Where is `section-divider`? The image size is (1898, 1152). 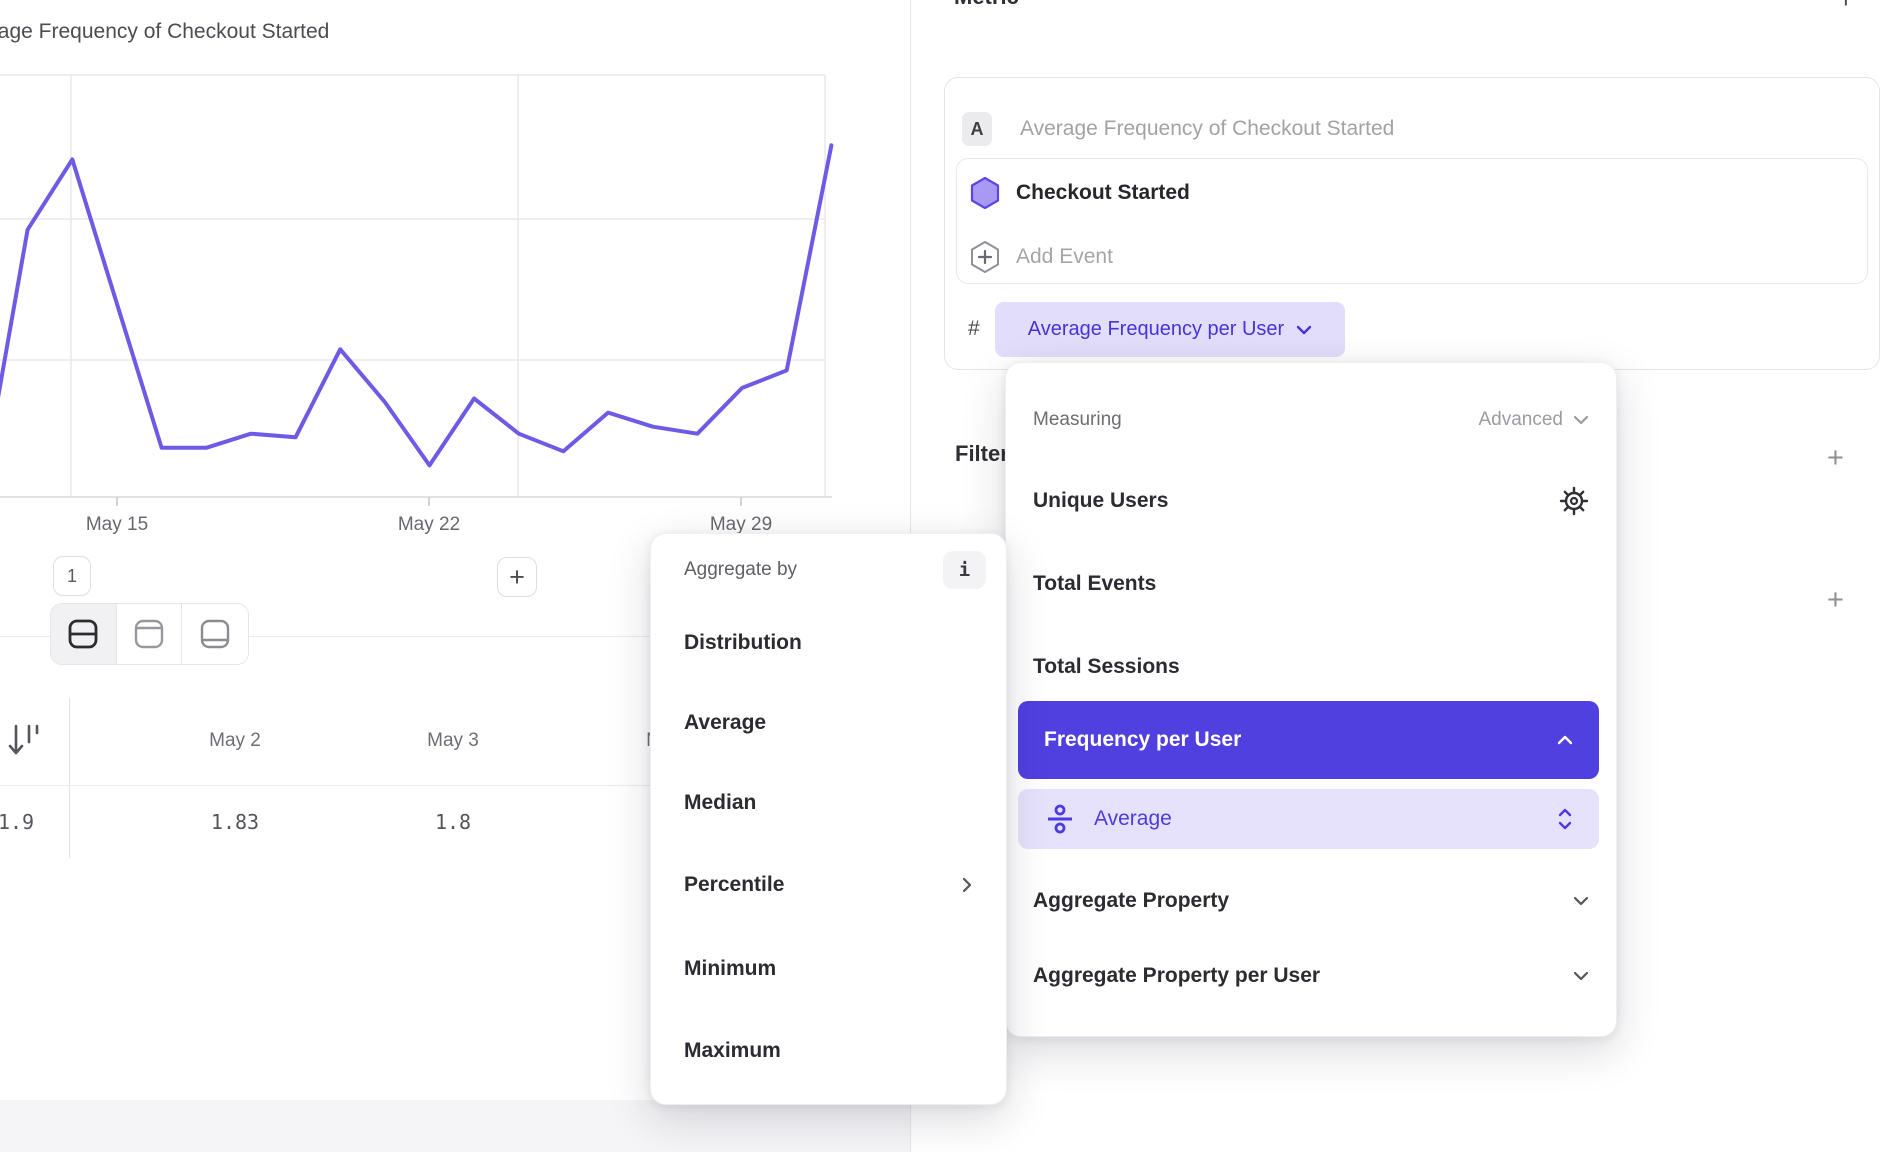
section-divider is located at coordinates (455, 636).